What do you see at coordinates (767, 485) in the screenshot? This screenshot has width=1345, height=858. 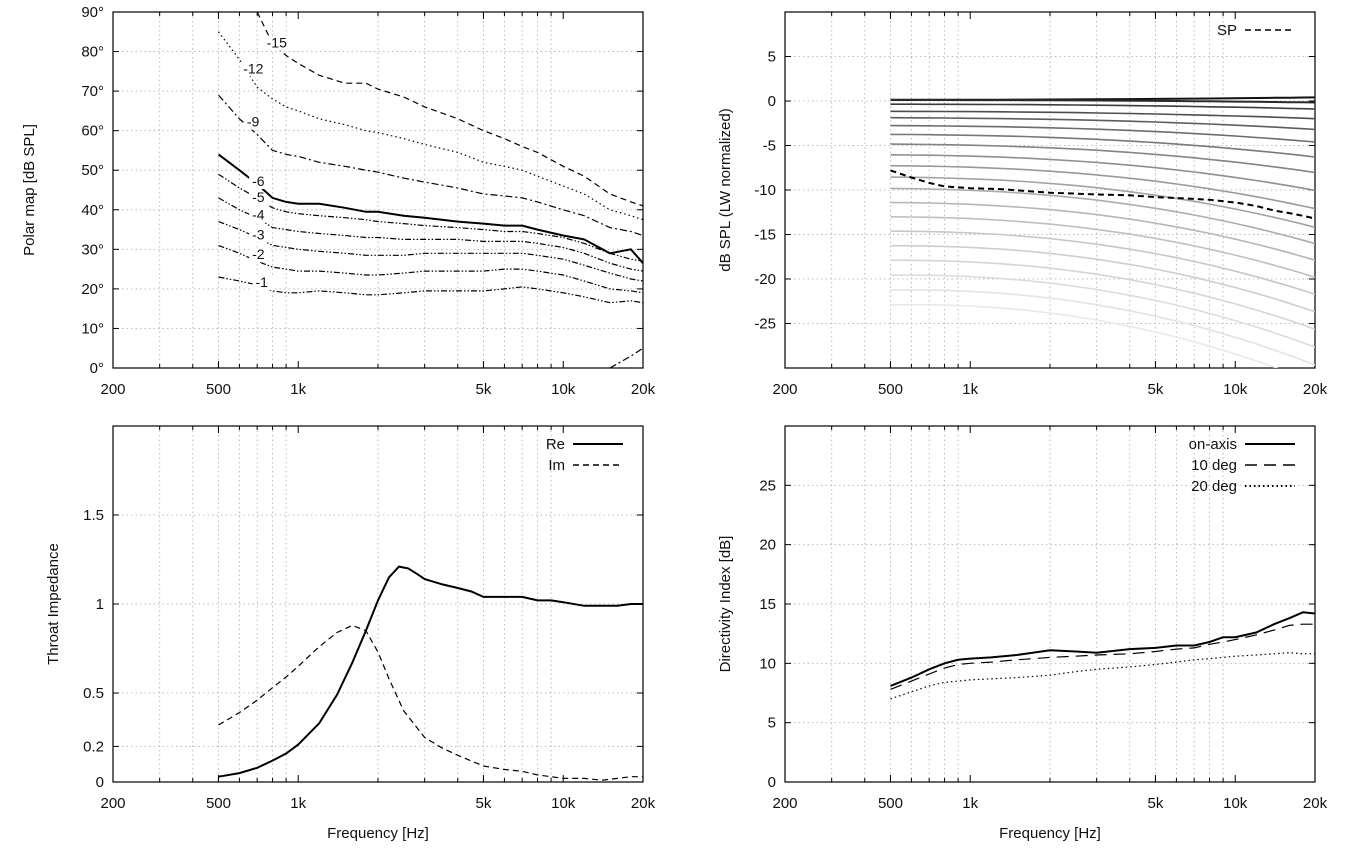 I see `y-tick-label: 25` at bounding box center [767, 485].